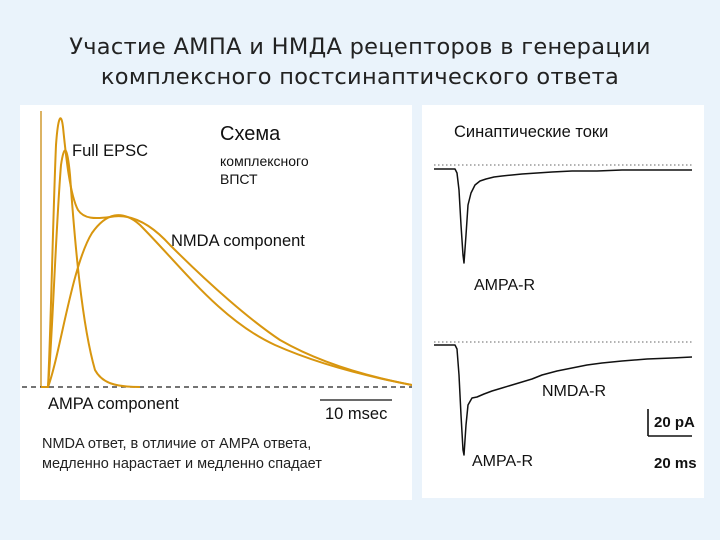 The height and width of the screenshot is (540, 720). I want to click on slide-title-line-2: комплексного постсинаптического ответа, so click(360, 77).